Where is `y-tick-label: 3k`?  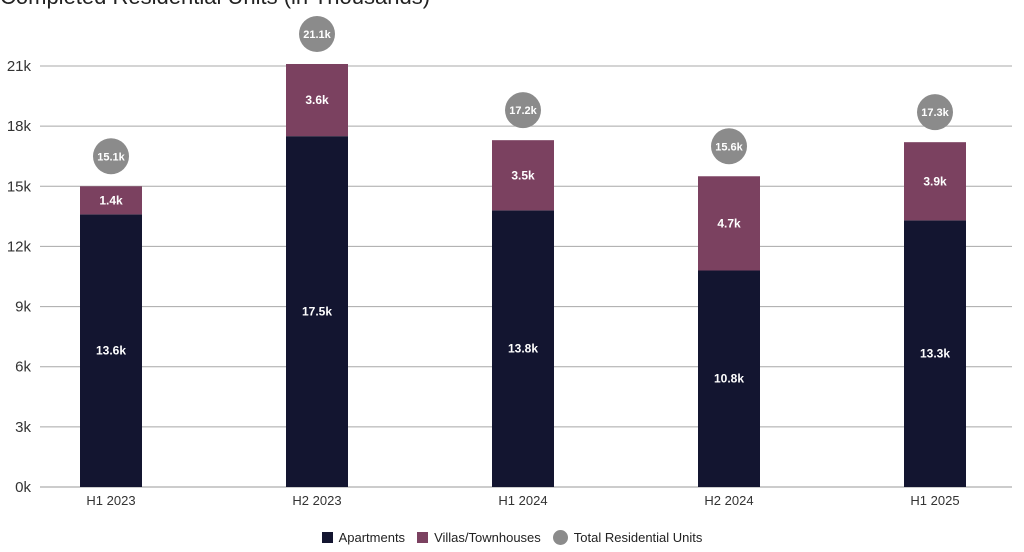
y-tick-label: 3k is located at coordinates (23, 427).